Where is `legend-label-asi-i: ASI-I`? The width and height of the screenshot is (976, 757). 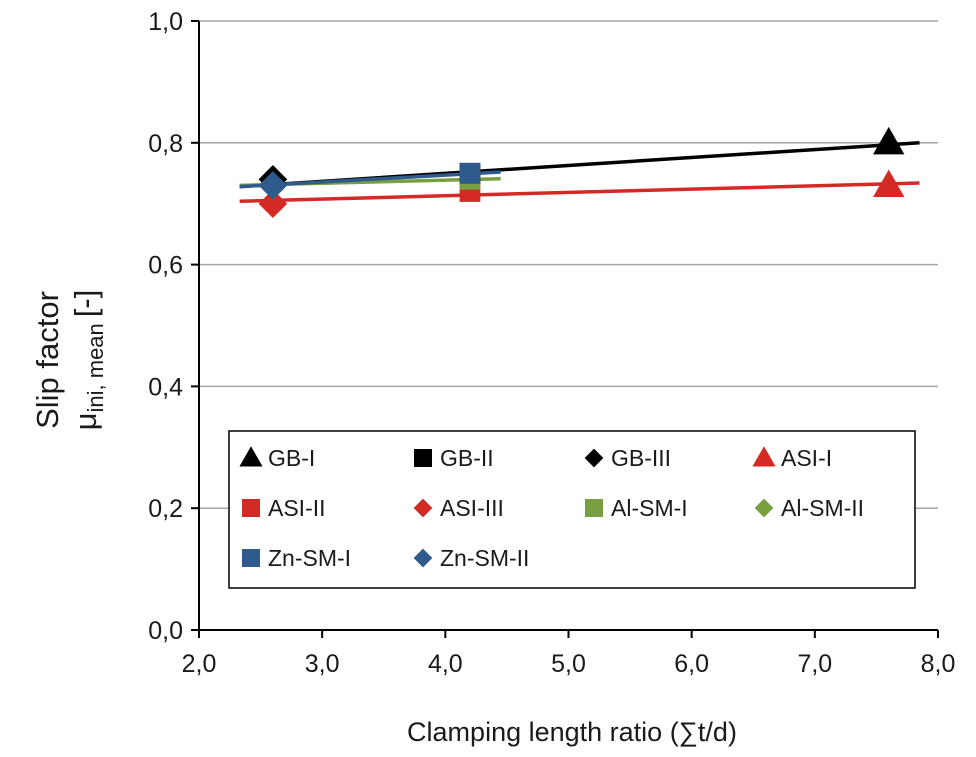 legend-label-asi-i: ASI-I is located at coordinates (806, 458).